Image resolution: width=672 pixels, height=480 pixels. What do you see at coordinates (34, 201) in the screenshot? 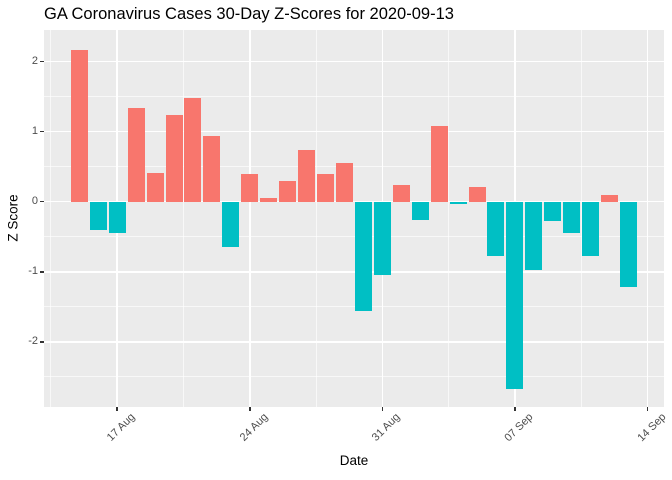
I see `y-tick-label: 0` at bounding box center [34, 201].